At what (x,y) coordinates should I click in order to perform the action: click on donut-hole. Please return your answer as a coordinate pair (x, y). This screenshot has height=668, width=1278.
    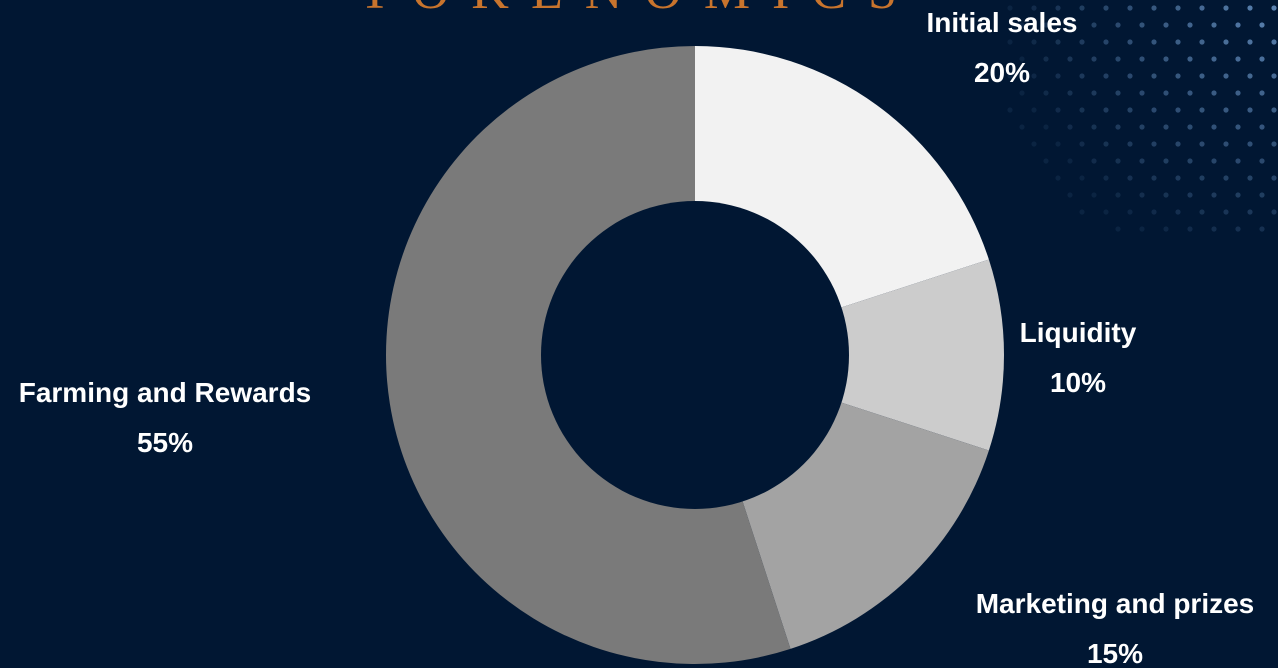
    Looking at the image, I should click on (695, 355).